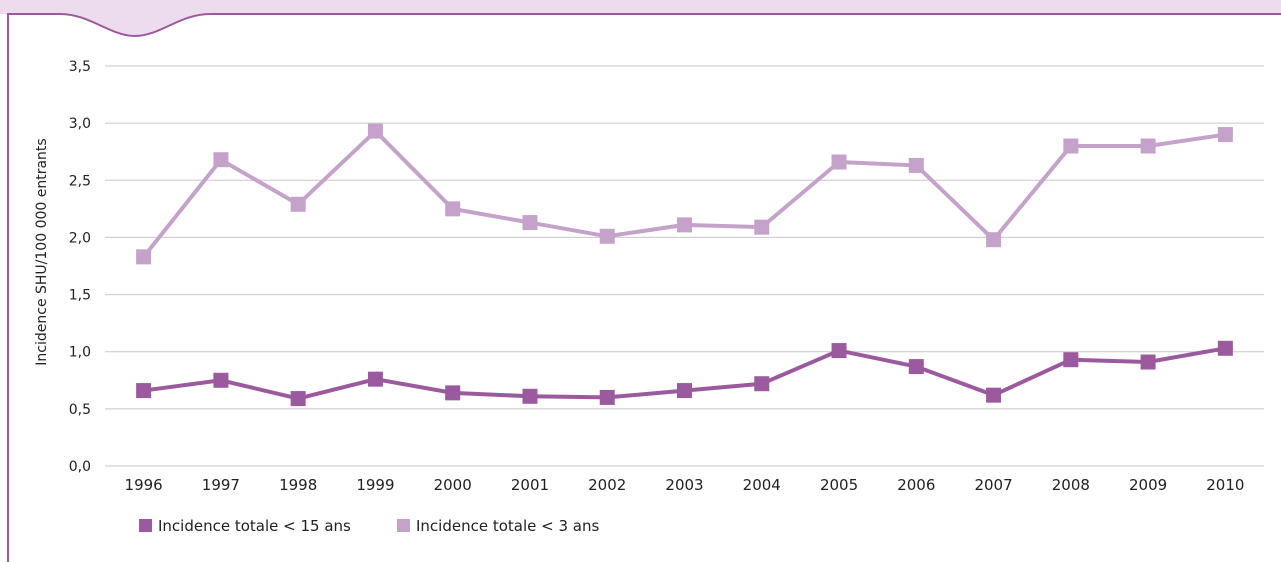 This screenshot has width=1281, height=562. I want to click on legend-label-under3: Incidence totale < 3 ans, so click(507, 526).